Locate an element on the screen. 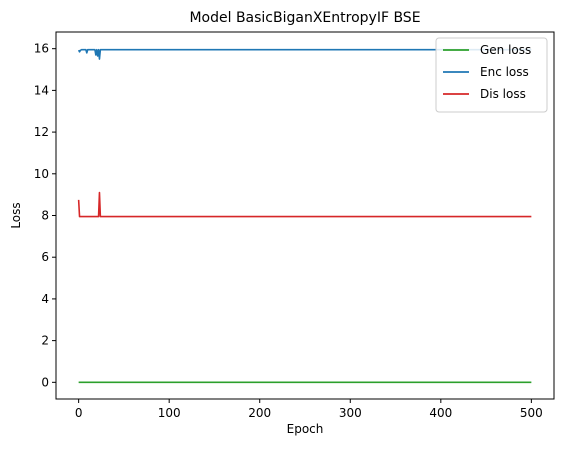 The image size is (563, 455). x-tick-label: 400 is located at coordinates (440, 413).